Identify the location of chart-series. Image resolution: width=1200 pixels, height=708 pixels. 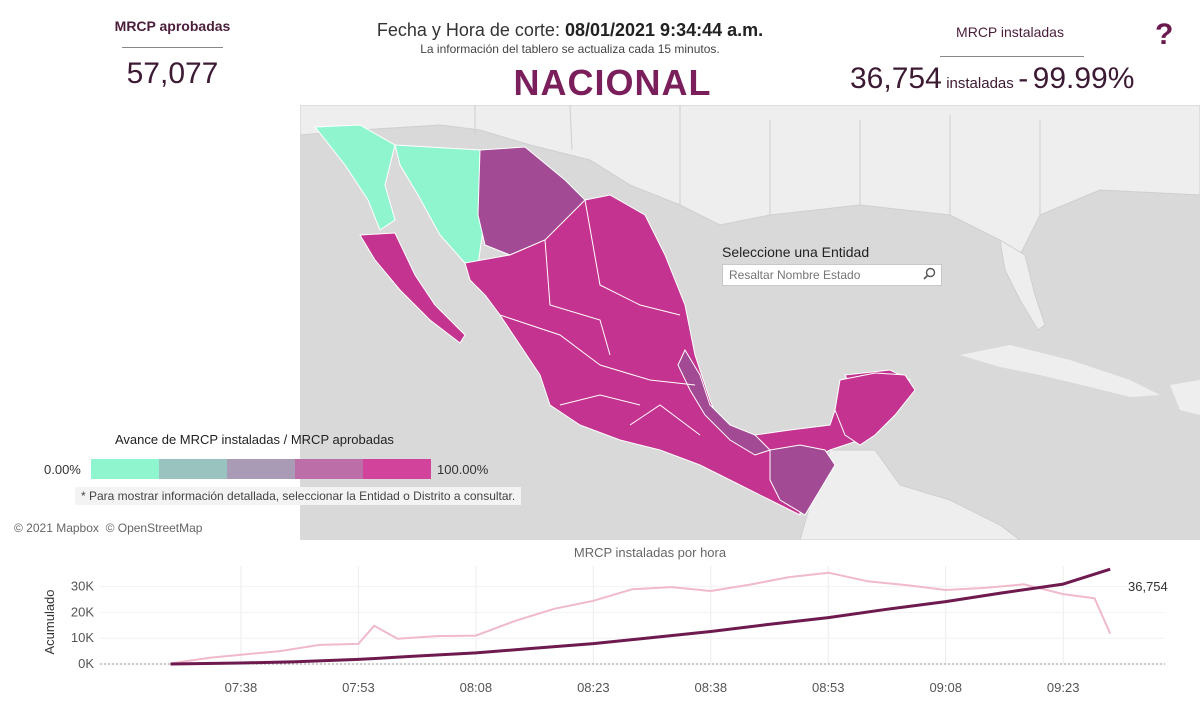
(641, 616).